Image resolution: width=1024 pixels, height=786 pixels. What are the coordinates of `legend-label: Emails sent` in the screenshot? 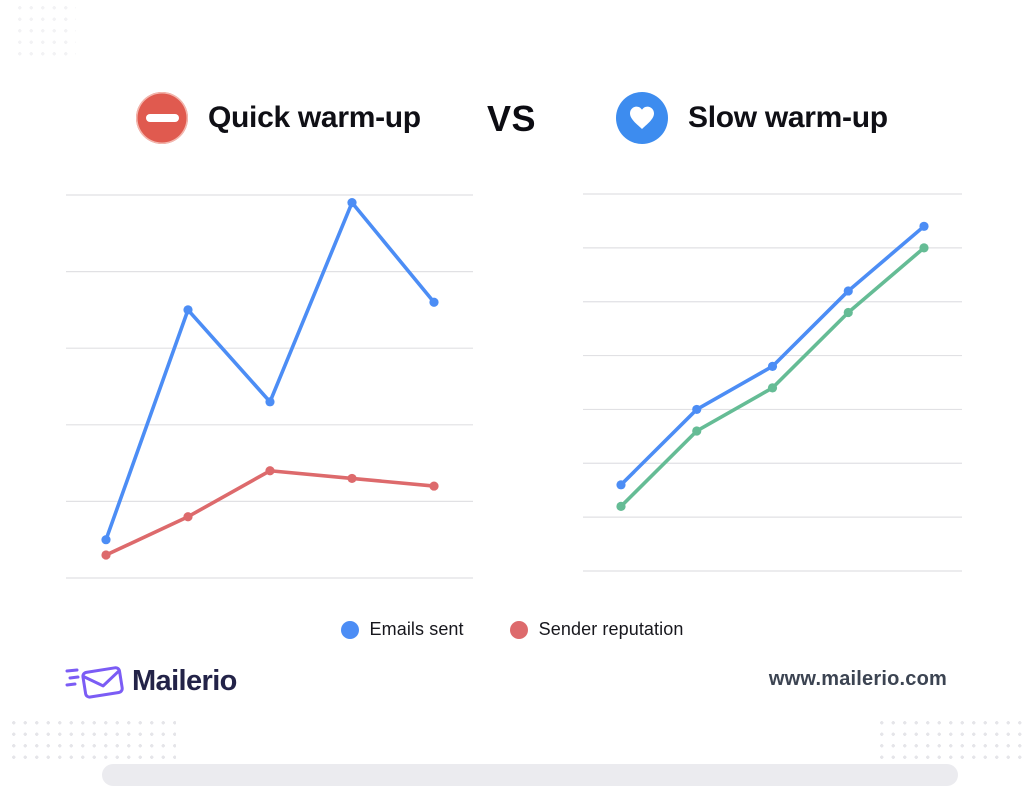 It's located at (416, 629).